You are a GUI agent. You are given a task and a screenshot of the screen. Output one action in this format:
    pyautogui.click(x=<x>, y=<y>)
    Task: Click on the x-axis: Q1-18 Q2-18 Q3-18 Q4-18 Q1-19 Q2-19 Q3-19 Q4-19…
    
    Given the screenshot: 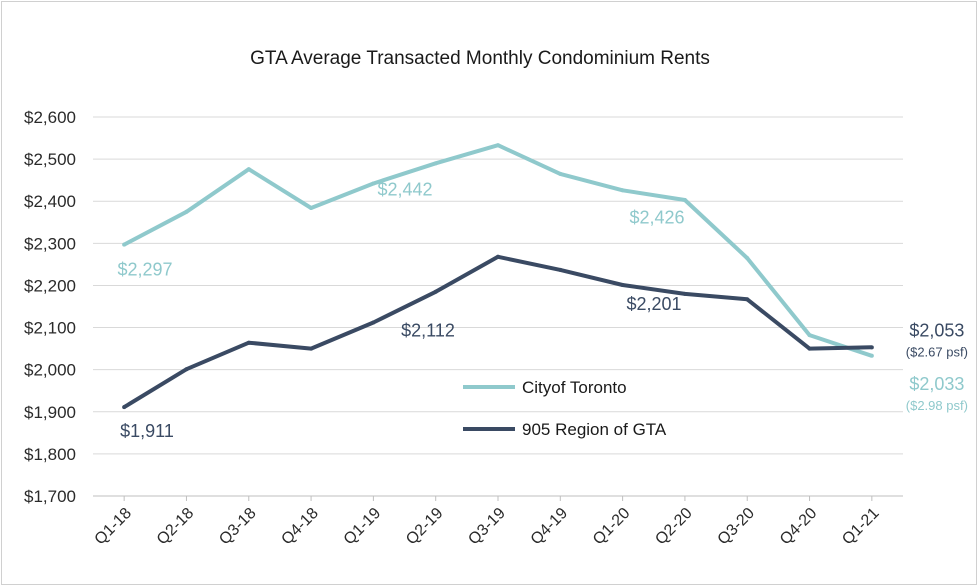 What is the action you would take?
    pyautogui.click(x=497, y=522)
    